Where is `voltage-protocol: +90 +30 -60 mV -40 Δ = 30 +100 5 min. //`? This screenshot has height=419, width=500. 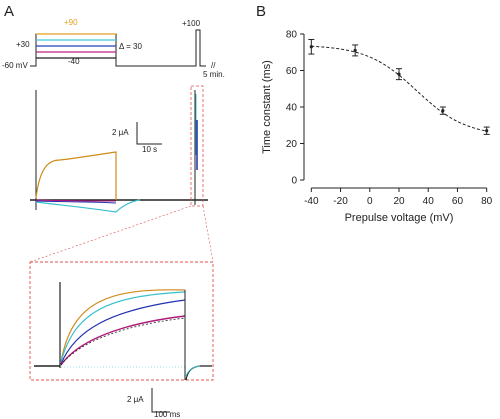 voltage-protocol: +90 +30 -60 mV -40 Δ = 30 +100 5 min. // is located at coordinates (113, 48).